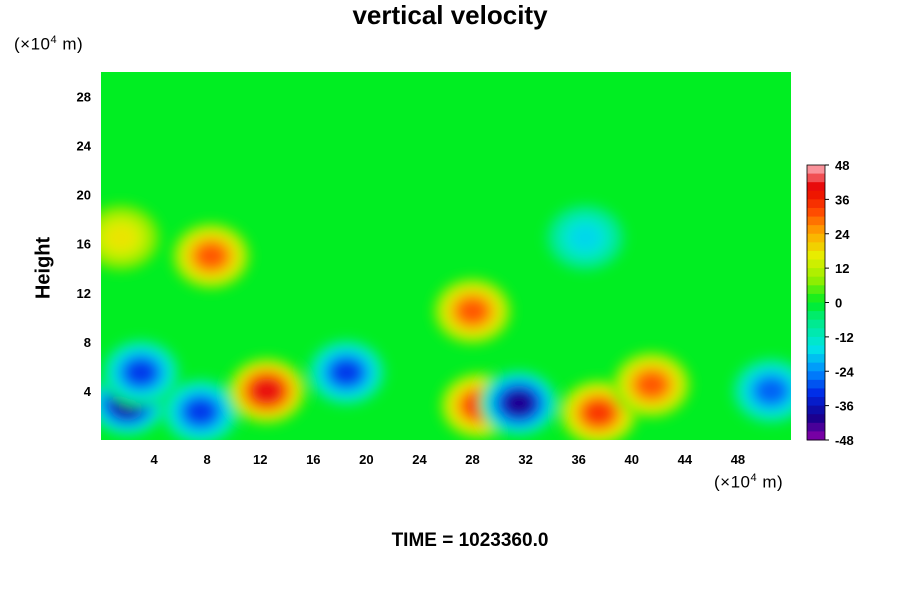 The width and height of the screenshot is (900, 600). Describe the element at coordinates (313, 459) in the screenshot. I see `x-tick-label: 16` at that location.